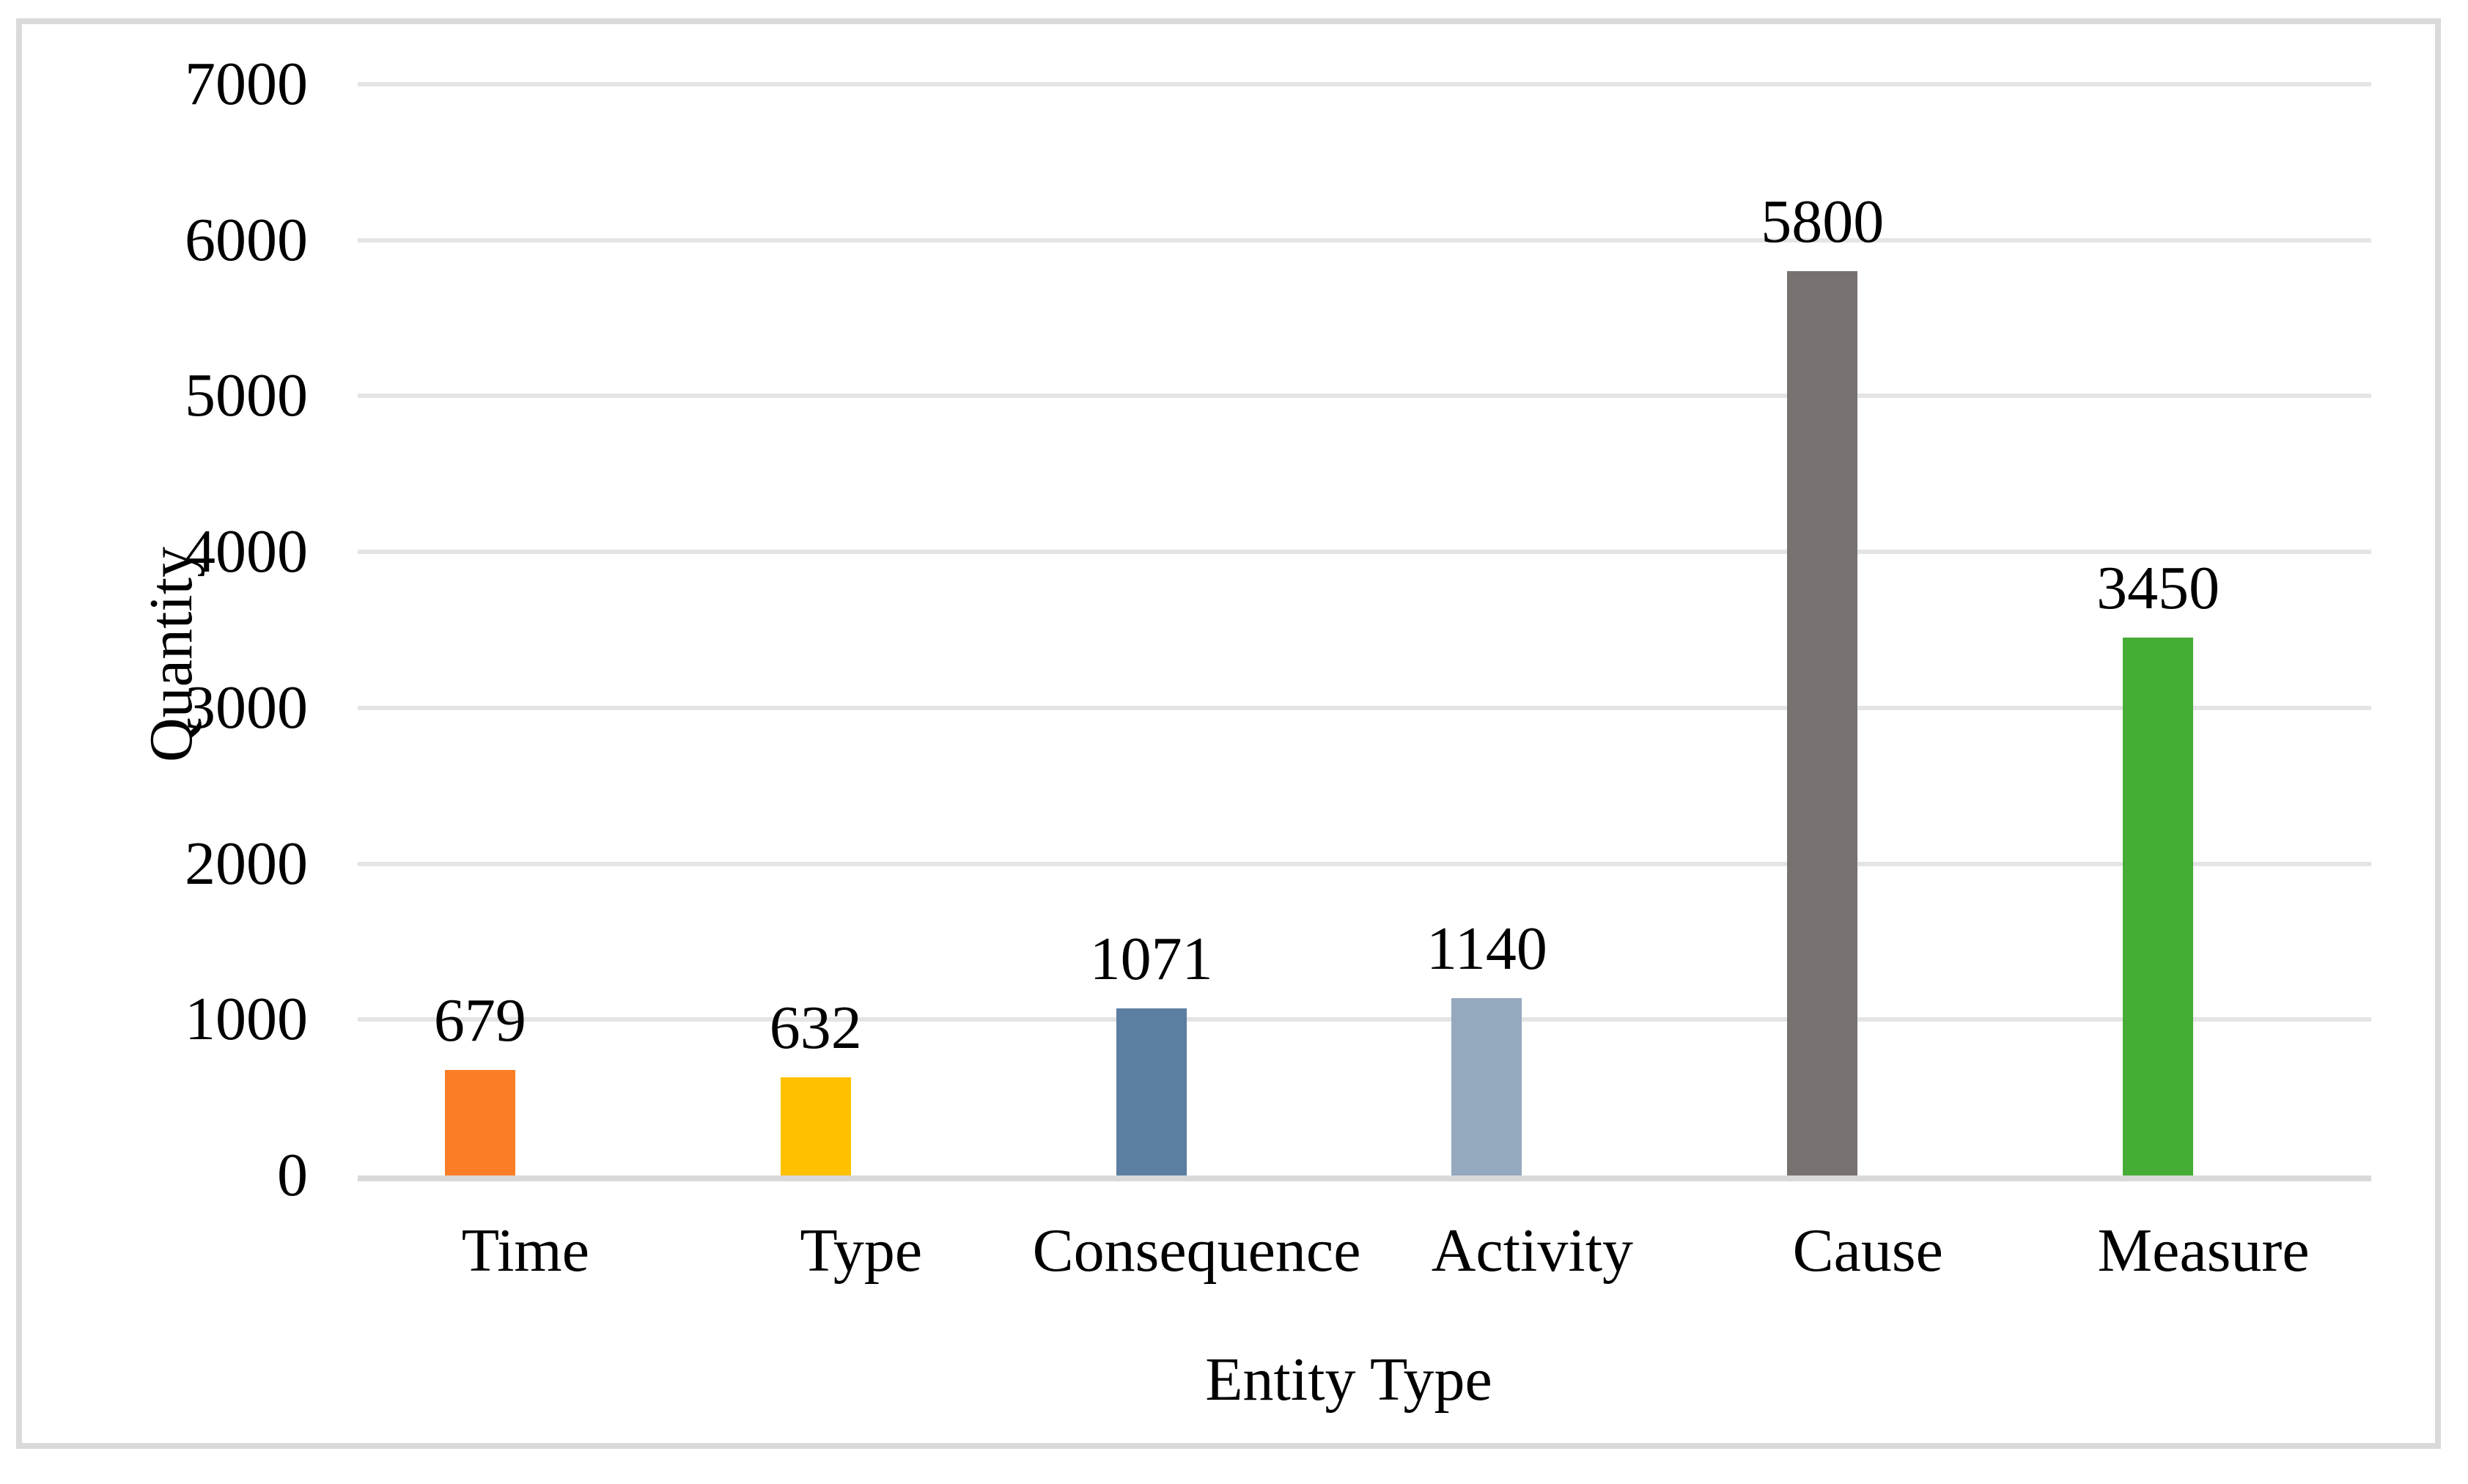  Describe the element at coordinates (246, 552) in the screenshot. I see `y-tick-label-4000: 4000` at that location.